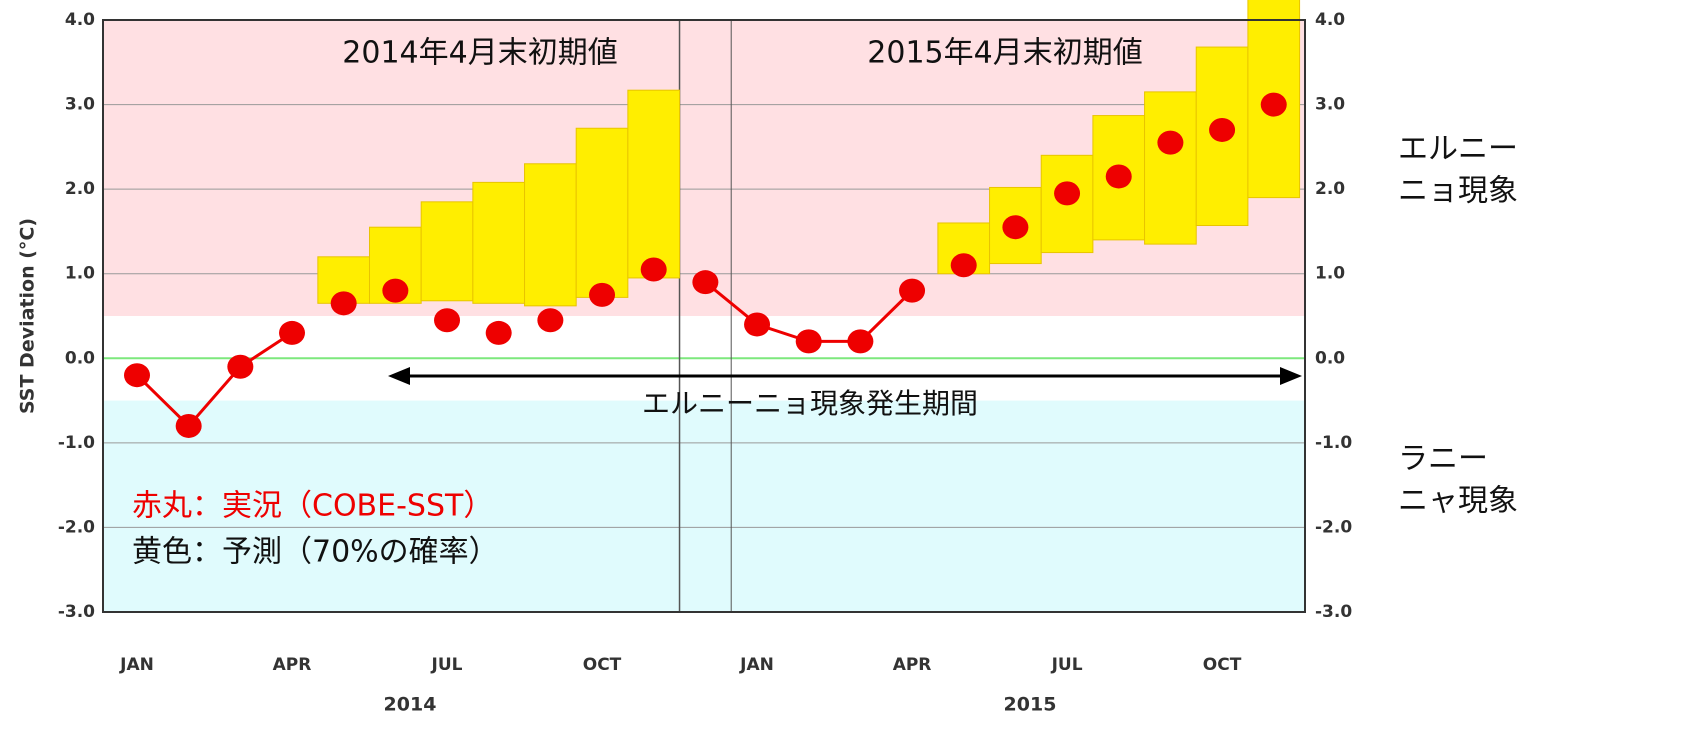 Image resolution: width=1705 pixels, height=747 pixels. I want to click on y-tick-label: -1.0, so click(76, 443).